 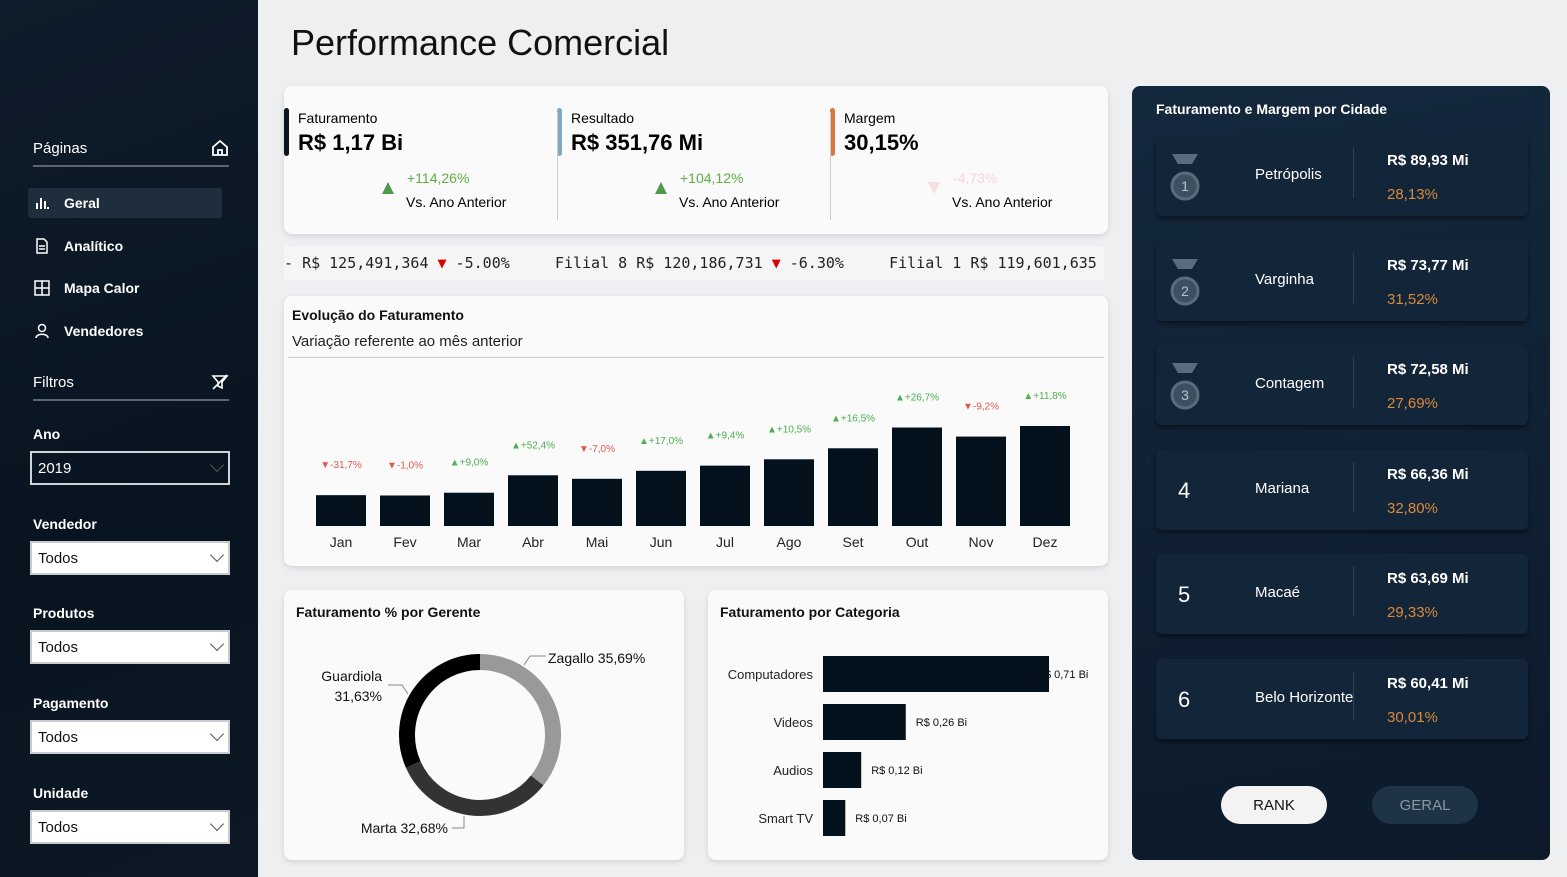 What do you see at coordinates (131, 153) in the screenshot?
I see `pages-header: Páginas` at bounding box center [131, 153].